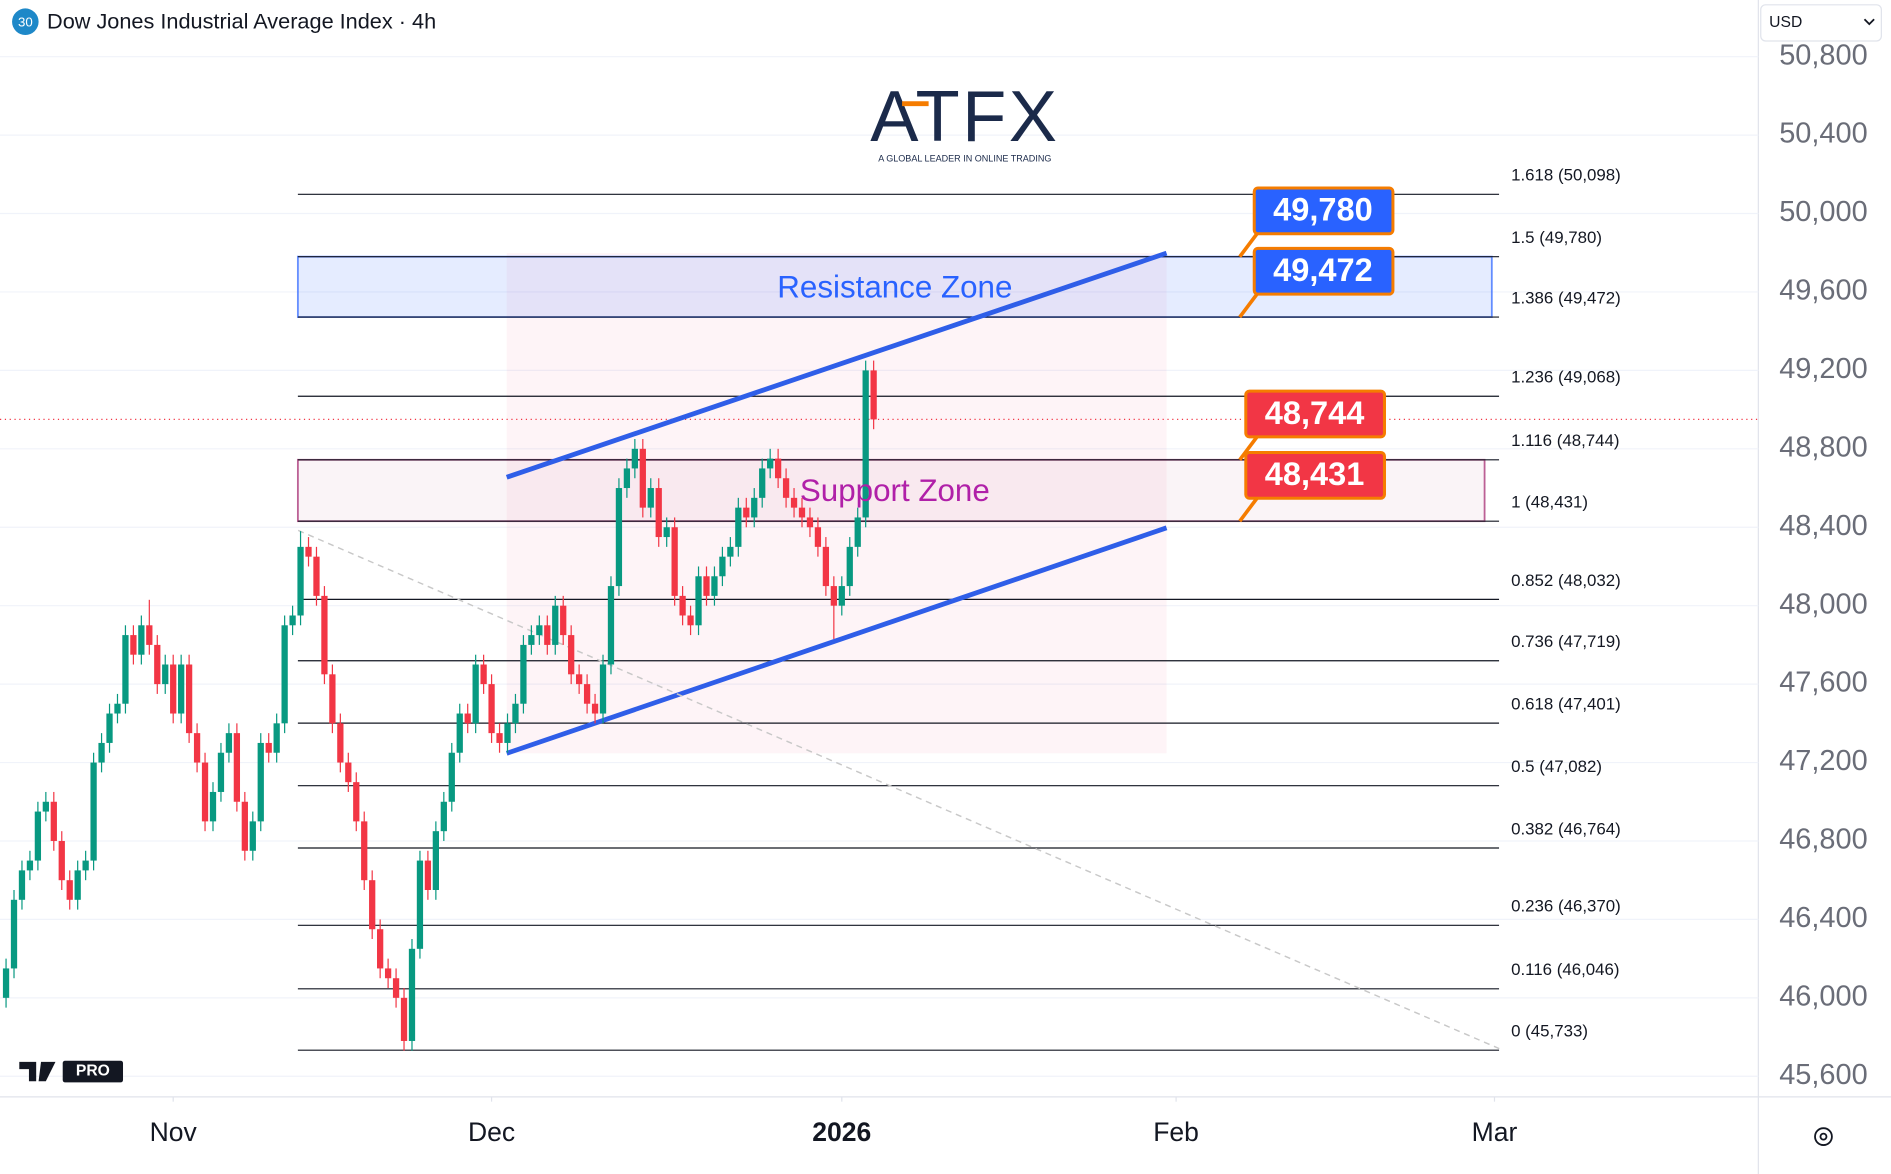 The width and height of the screenshot is (1891, 1174). Describe the element at coordinates (1821, 23) in the screenshot. I see `currency-selector` at that location.